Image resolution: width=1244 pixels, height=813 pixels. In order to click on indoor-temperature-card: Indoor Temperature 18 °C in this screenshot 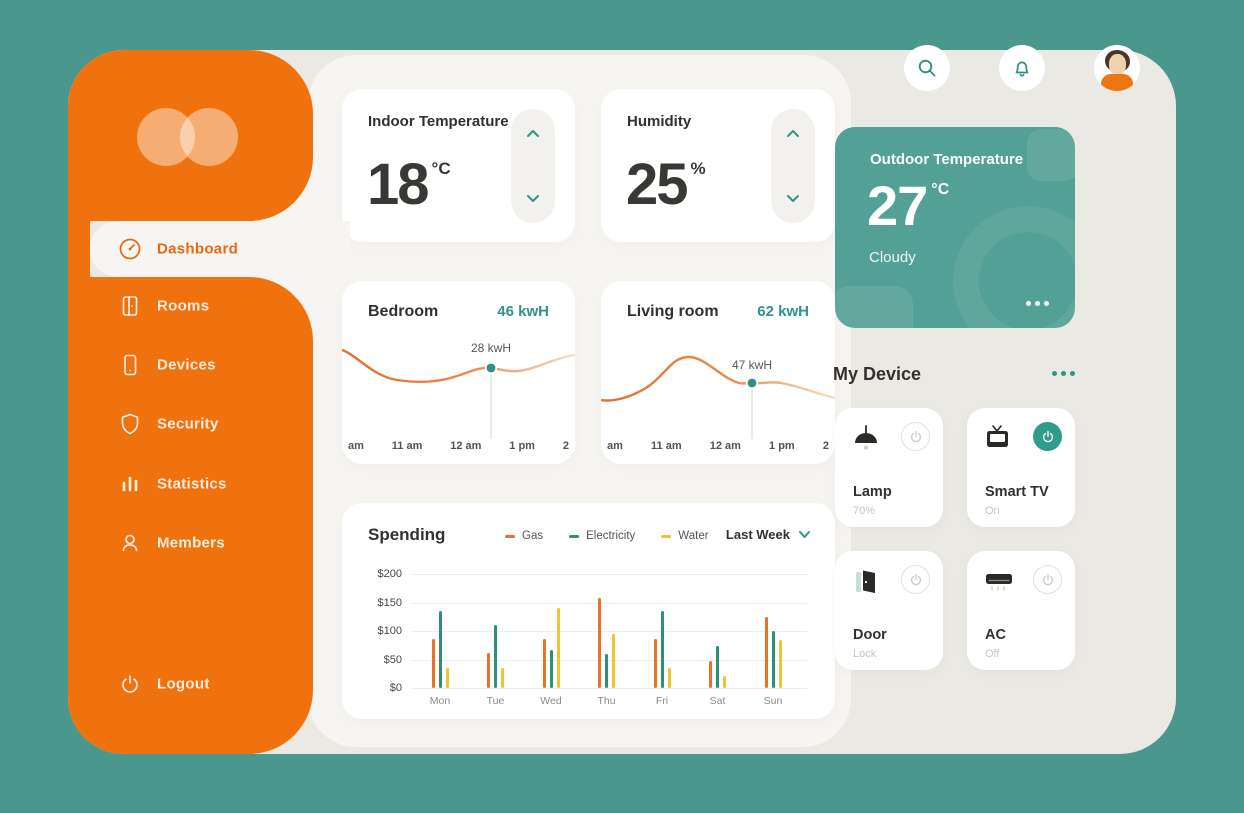, I will do `click(458, 165)`.